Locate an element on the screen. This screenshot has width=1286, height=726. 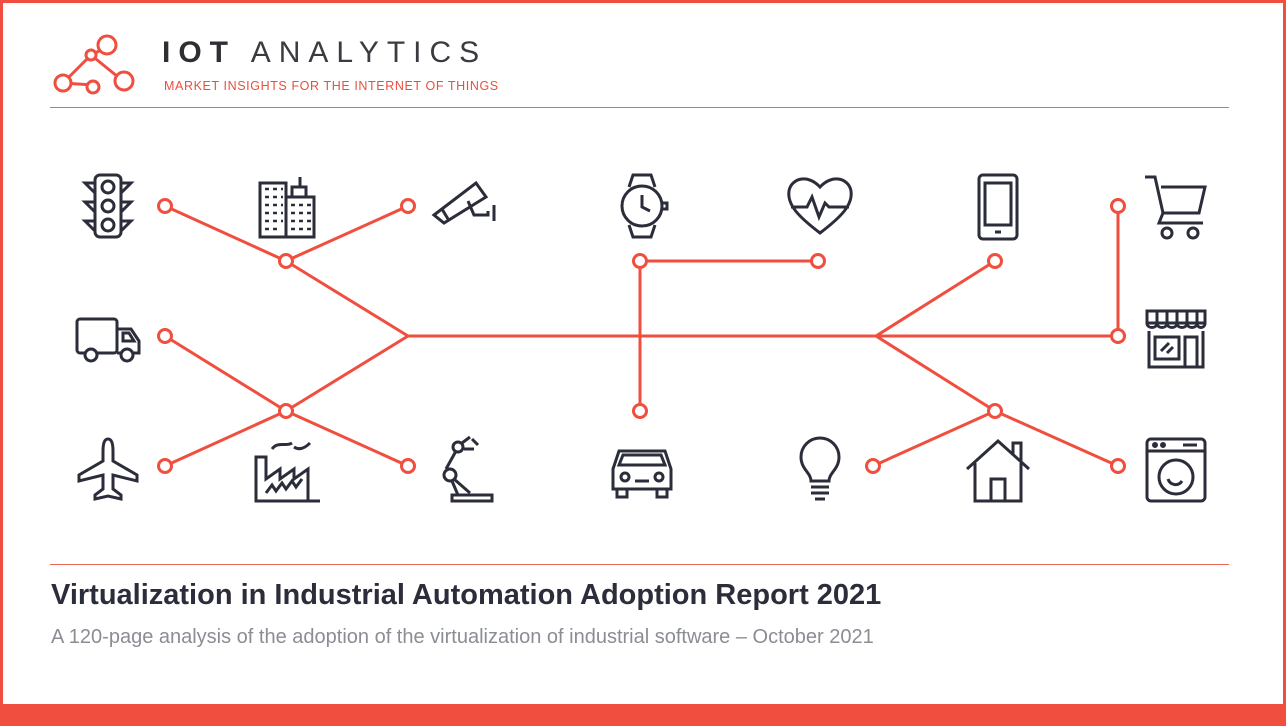
brand-name: IOT ANALYTICS is located at coordinates (324, 53).